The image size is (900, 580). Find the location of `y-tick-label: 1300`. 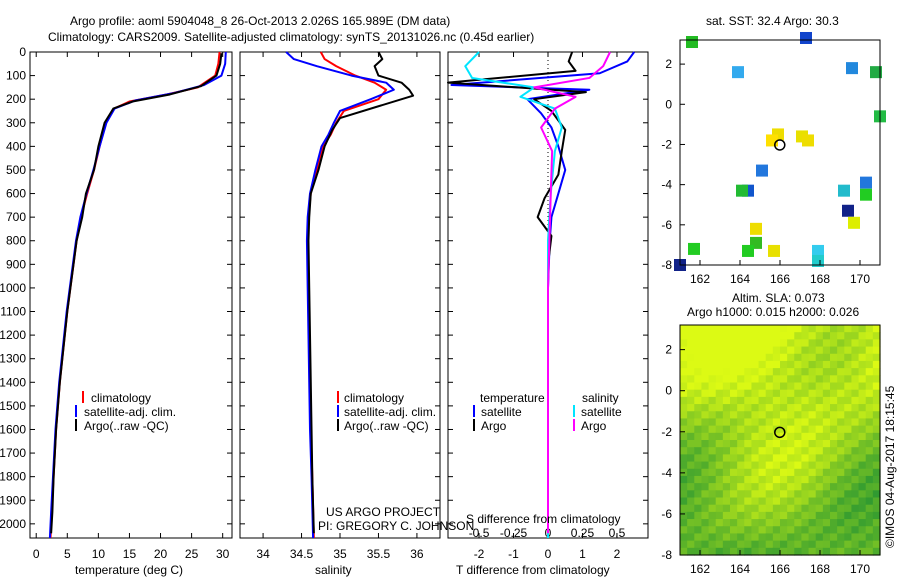

y-tick-label: 1300 is located at coordinates (13, 359).